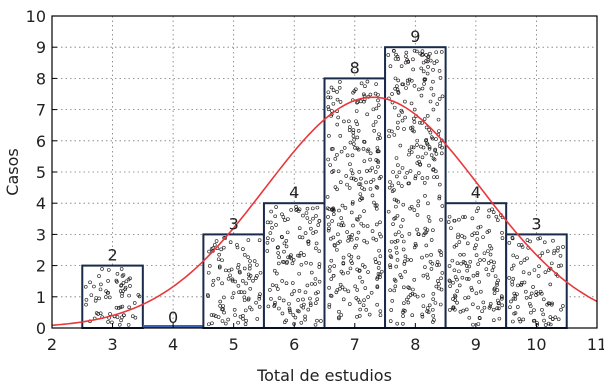 This screenshot has height=388, width=604. What do you see at coordinates (41, 297) in the screenshot?
I see `y-tick-label-1: 1` at bounding box center [41, 297].